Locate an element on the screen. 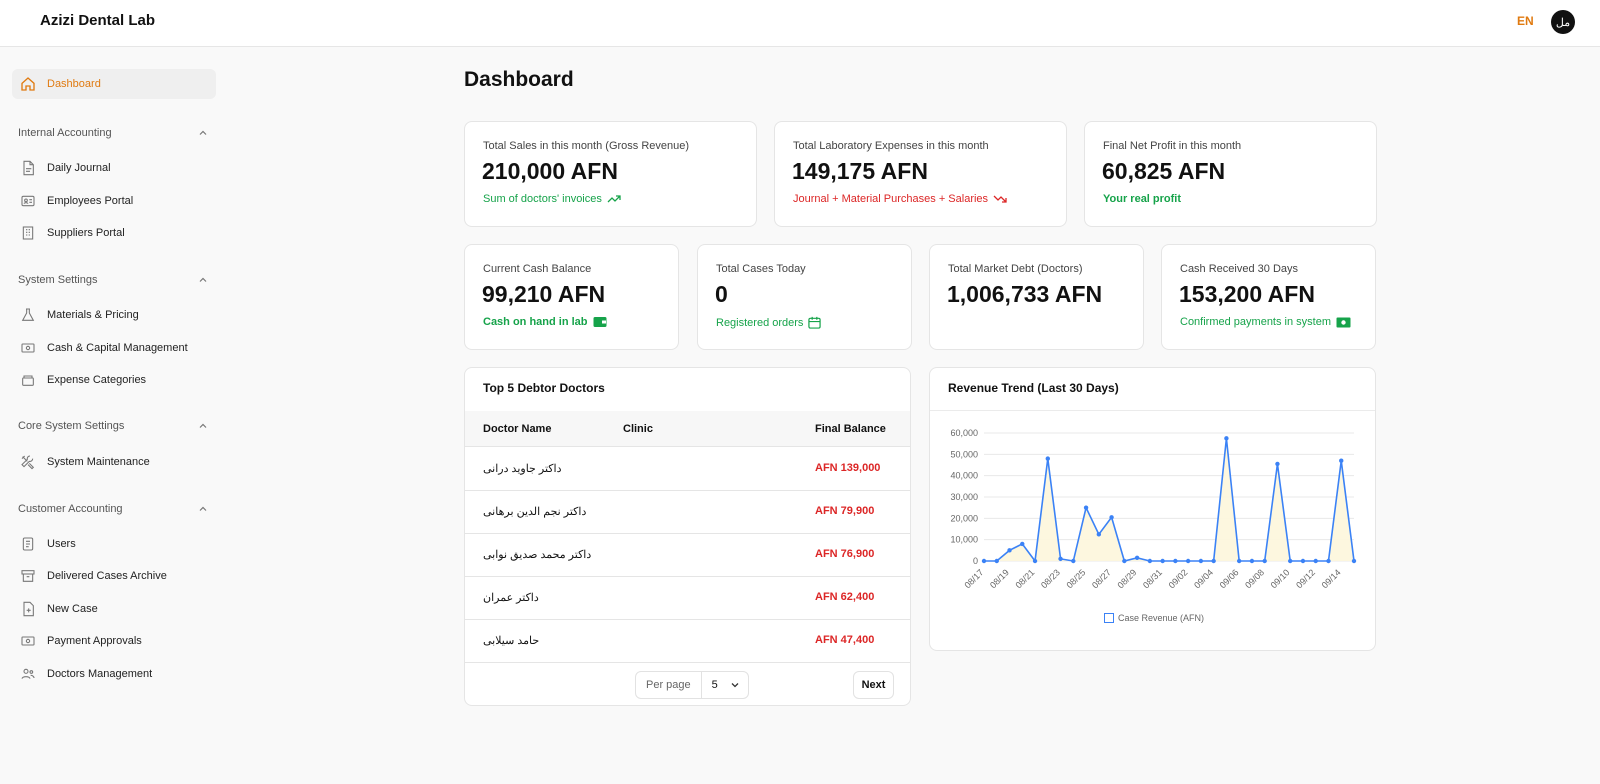 The height and width of the screenshot is (784, 1600). clipboard-icon is located at coordinates (28, 544).